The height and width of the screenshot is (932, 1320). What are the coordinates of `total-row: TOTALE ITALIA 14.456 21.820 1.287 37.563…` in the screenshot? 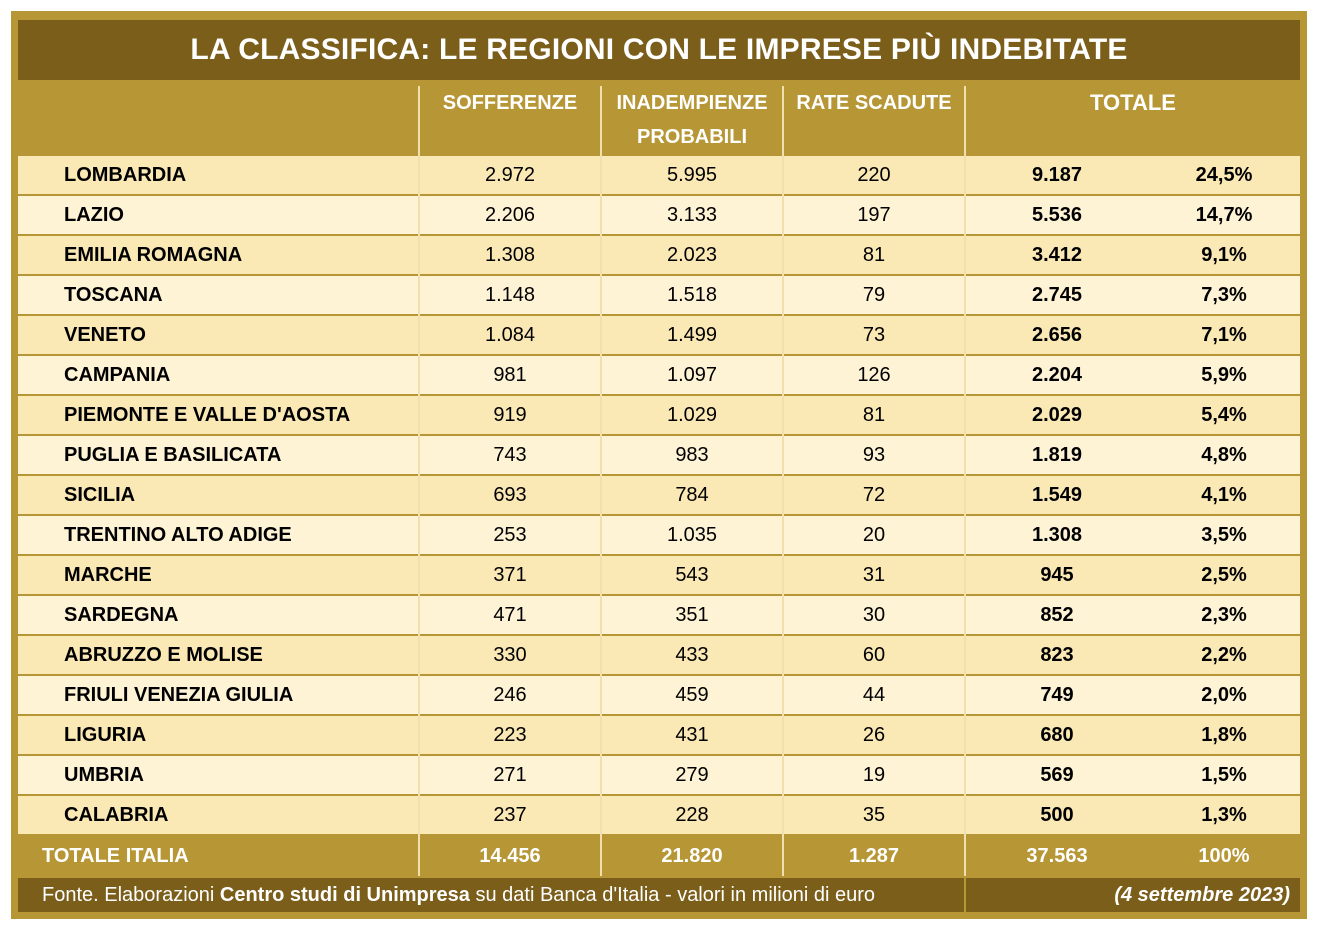 It's located at (659, 856).